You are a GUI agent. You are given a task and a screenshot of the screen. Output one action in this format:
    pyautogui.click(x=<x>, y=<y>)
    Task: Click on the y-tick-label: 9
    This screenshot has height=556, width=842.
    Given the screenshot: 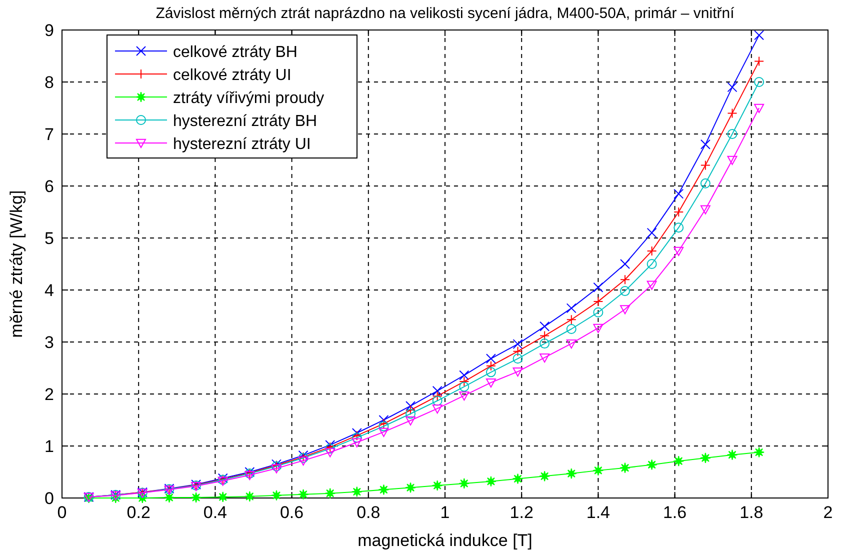 What is the action you would take?
    pyautogui.click(x=49, y=30)
    